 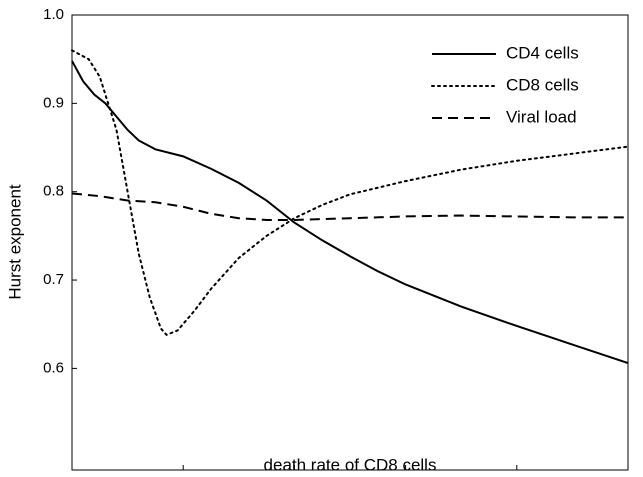 I want to click on y-tick-label: 0.6, so click(x=53, y=367).